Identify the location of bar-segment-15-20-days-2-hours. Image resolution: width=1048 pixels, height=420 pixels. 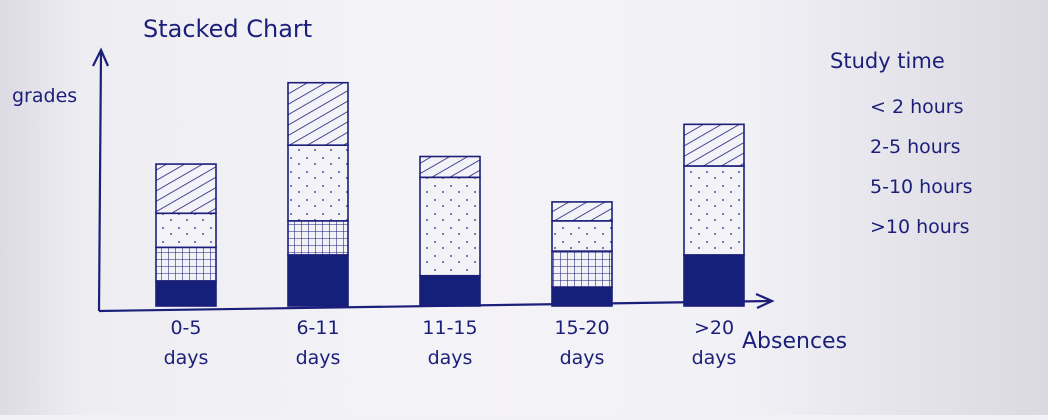
(582, 211).